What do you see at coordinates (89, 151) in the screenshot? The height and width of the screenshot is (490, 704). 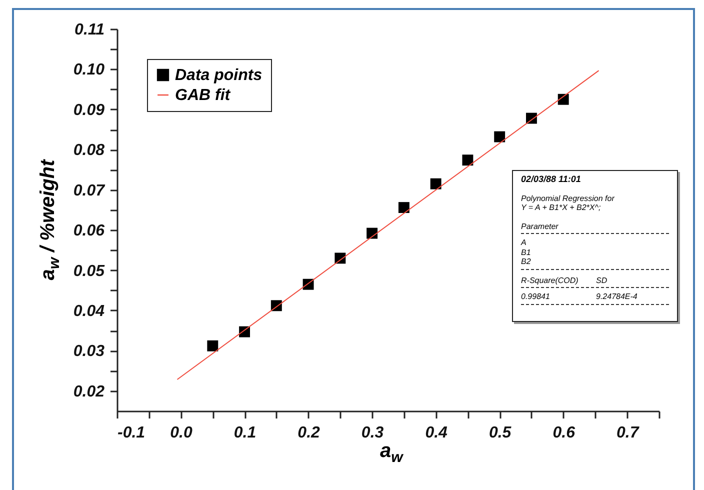 I see `y-tick-label: 0.08` at bounding box center [89, 151].